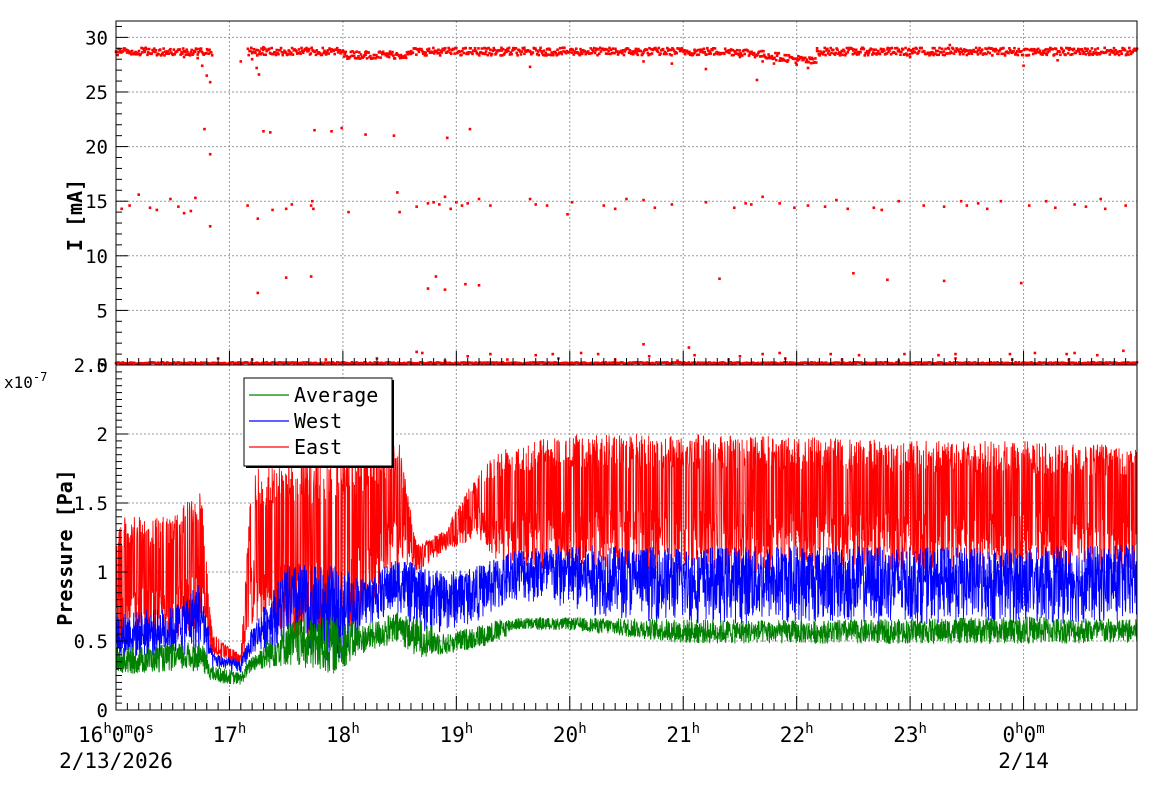 The image size is (1158, 786). What do you see at coordinates (102, 573) in the screenshot?
I see `bottom-y-tick-label: 1` at bounding box center [102, 573].